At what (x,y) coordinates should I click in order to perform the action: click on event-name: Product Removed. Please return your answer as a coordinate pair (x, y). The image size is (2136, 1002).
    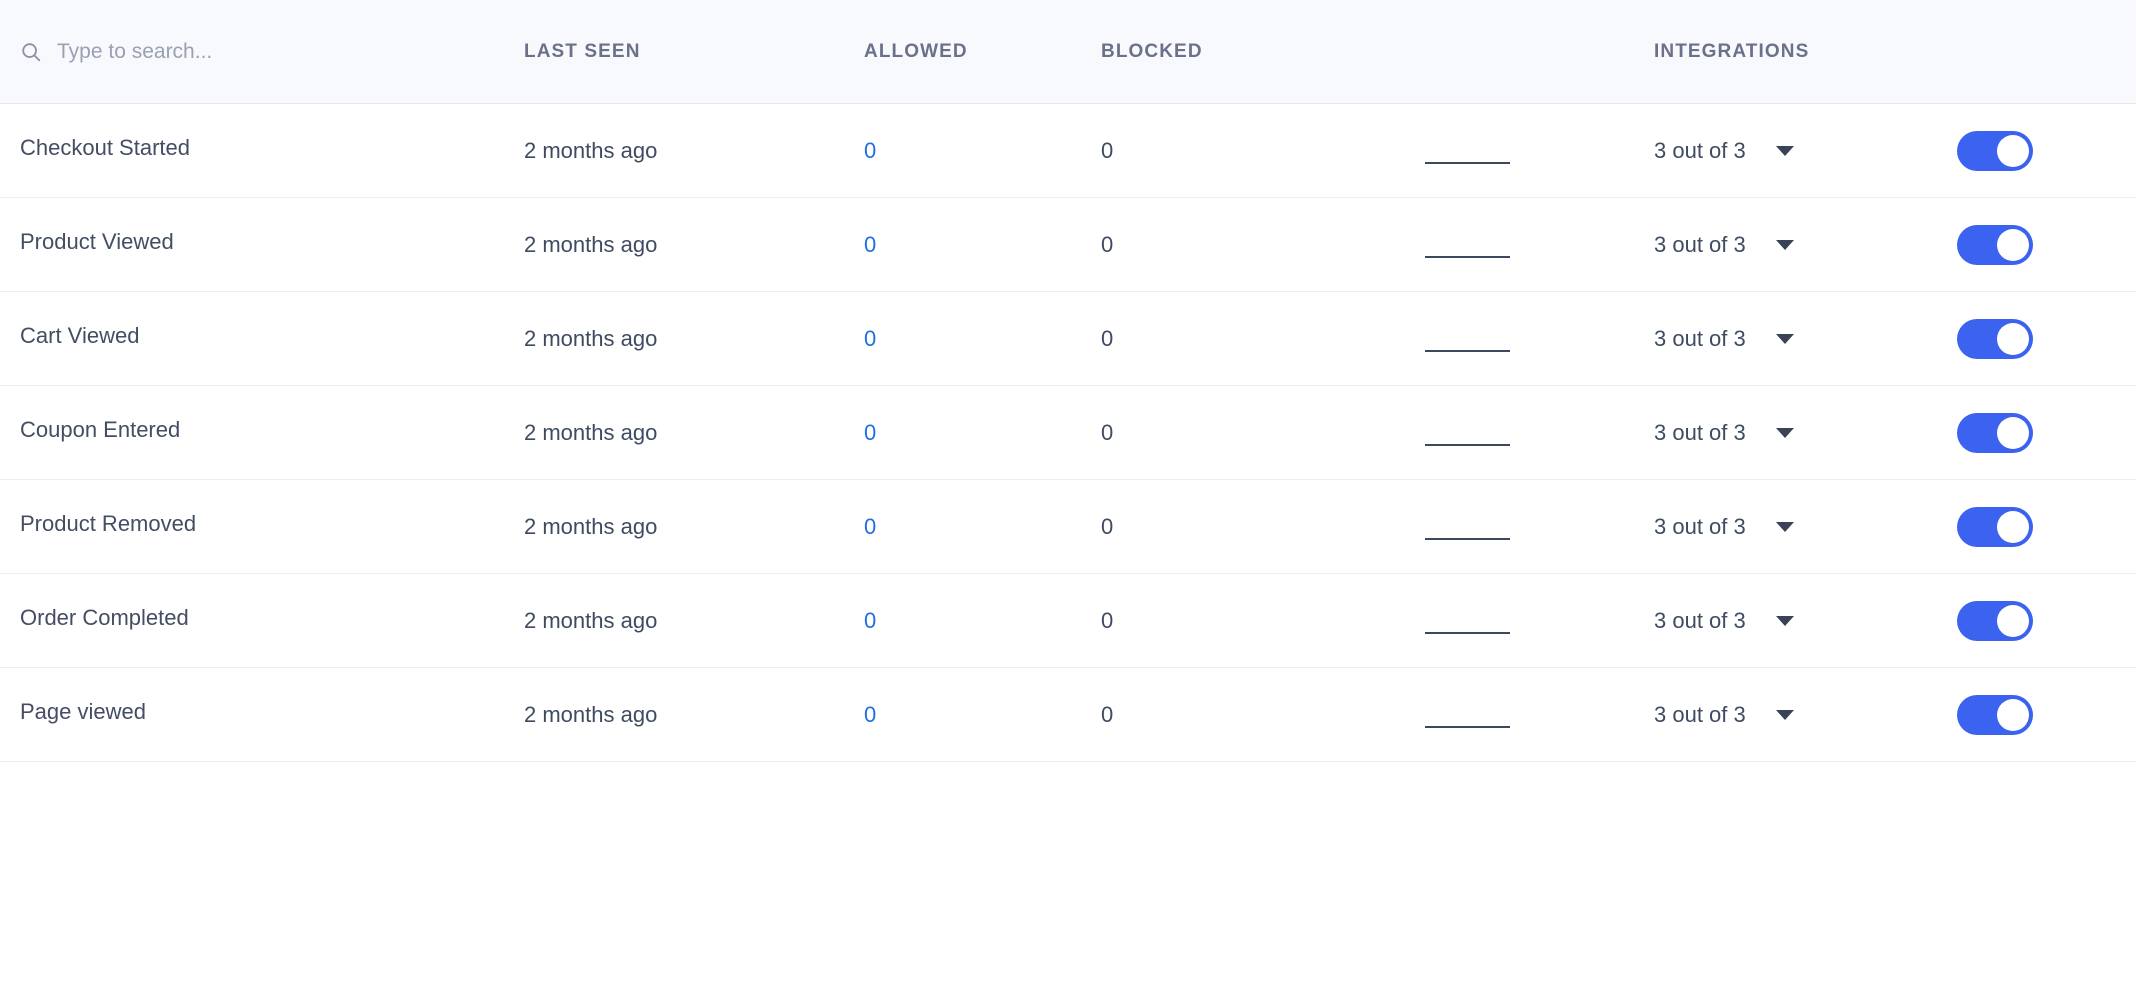
    Looking at the image, I should click on (108, 523).